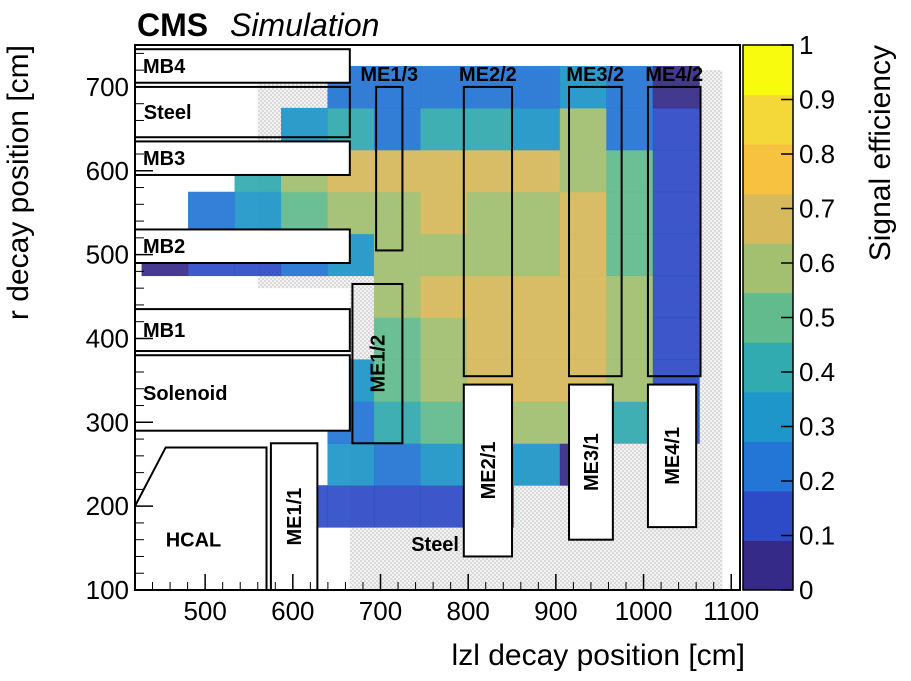 The width and height of the screenshot is (911, 681). Describe the element at coordinates (817, 318) in the screenshot. I see `colorbar-tick-label: 0.5` at that location.